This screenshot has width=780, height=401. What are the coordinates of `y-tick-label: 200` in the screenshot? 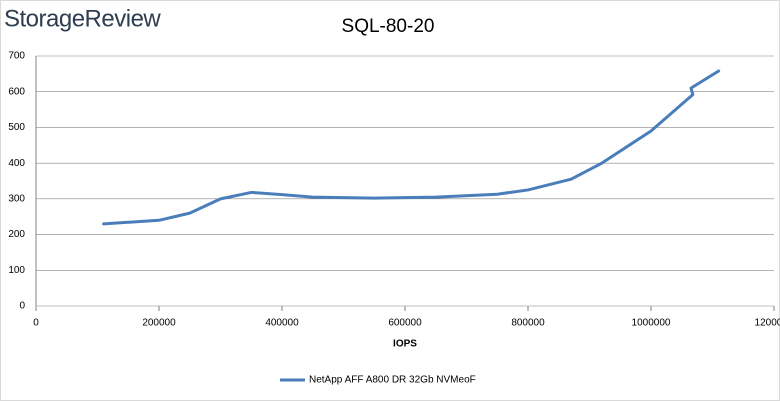 It's located at (16, 234).